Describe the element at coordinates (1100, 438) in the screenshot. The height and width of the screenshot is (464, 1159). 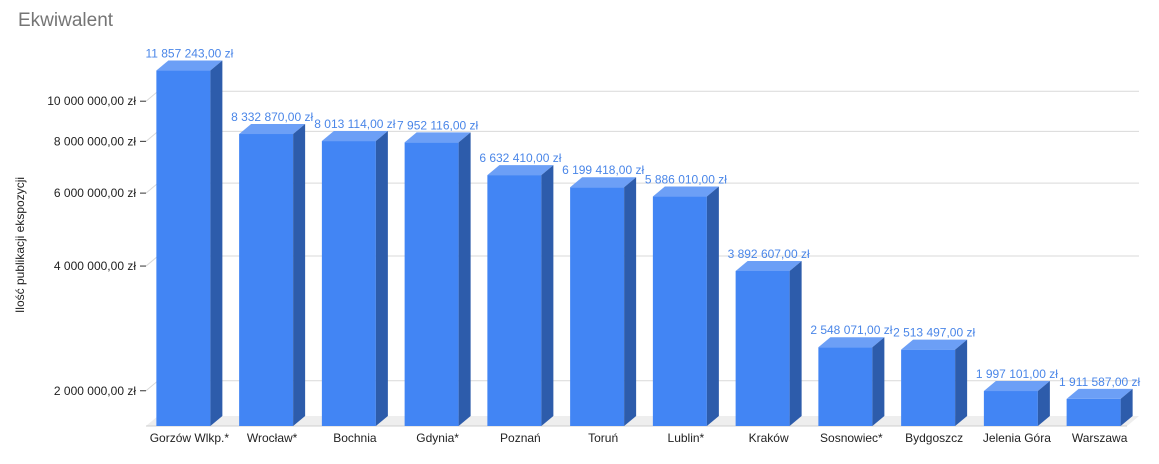
I see `x-tick-label: Warszawa` at that location.